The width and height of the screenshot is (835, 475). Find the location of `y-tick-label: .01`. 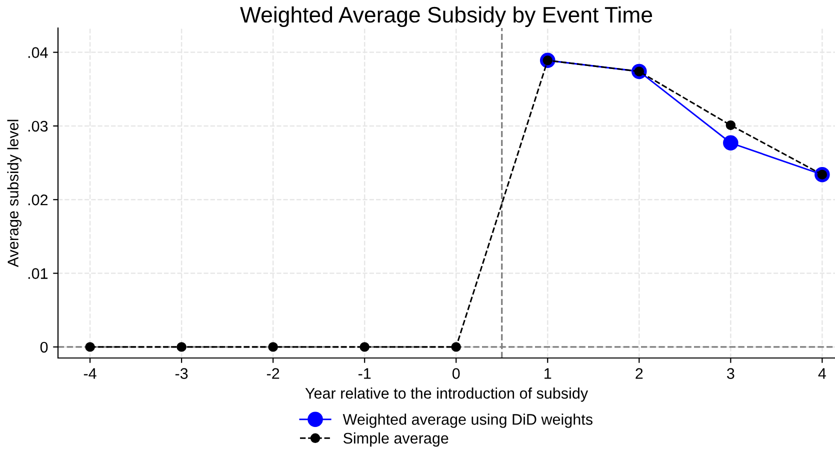

y-tick-label: .01 is located at coordinates (38, 273).